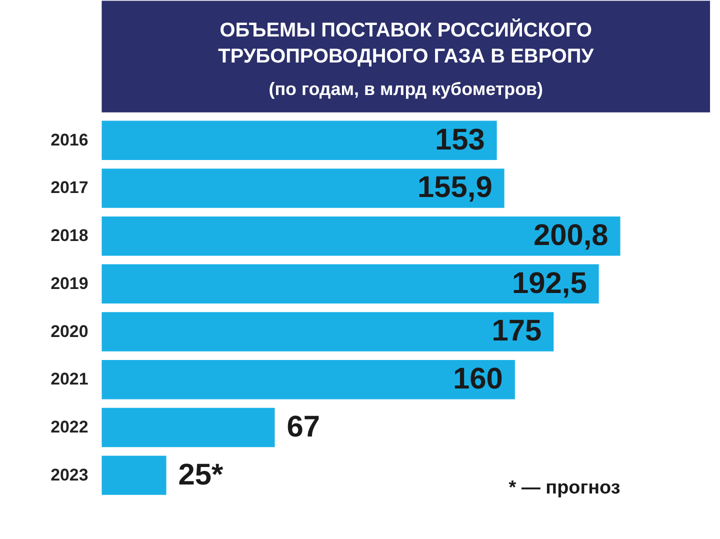 The height and width of the screenshot is (539, 720). I want to click on data-label: 25*, so click(201, 475).